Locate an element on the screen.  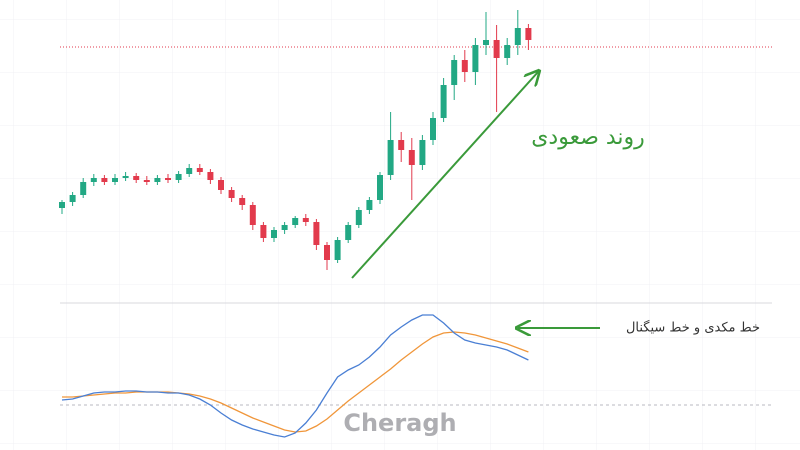
watermark: Cheragh is located at coordinates (399, 423).